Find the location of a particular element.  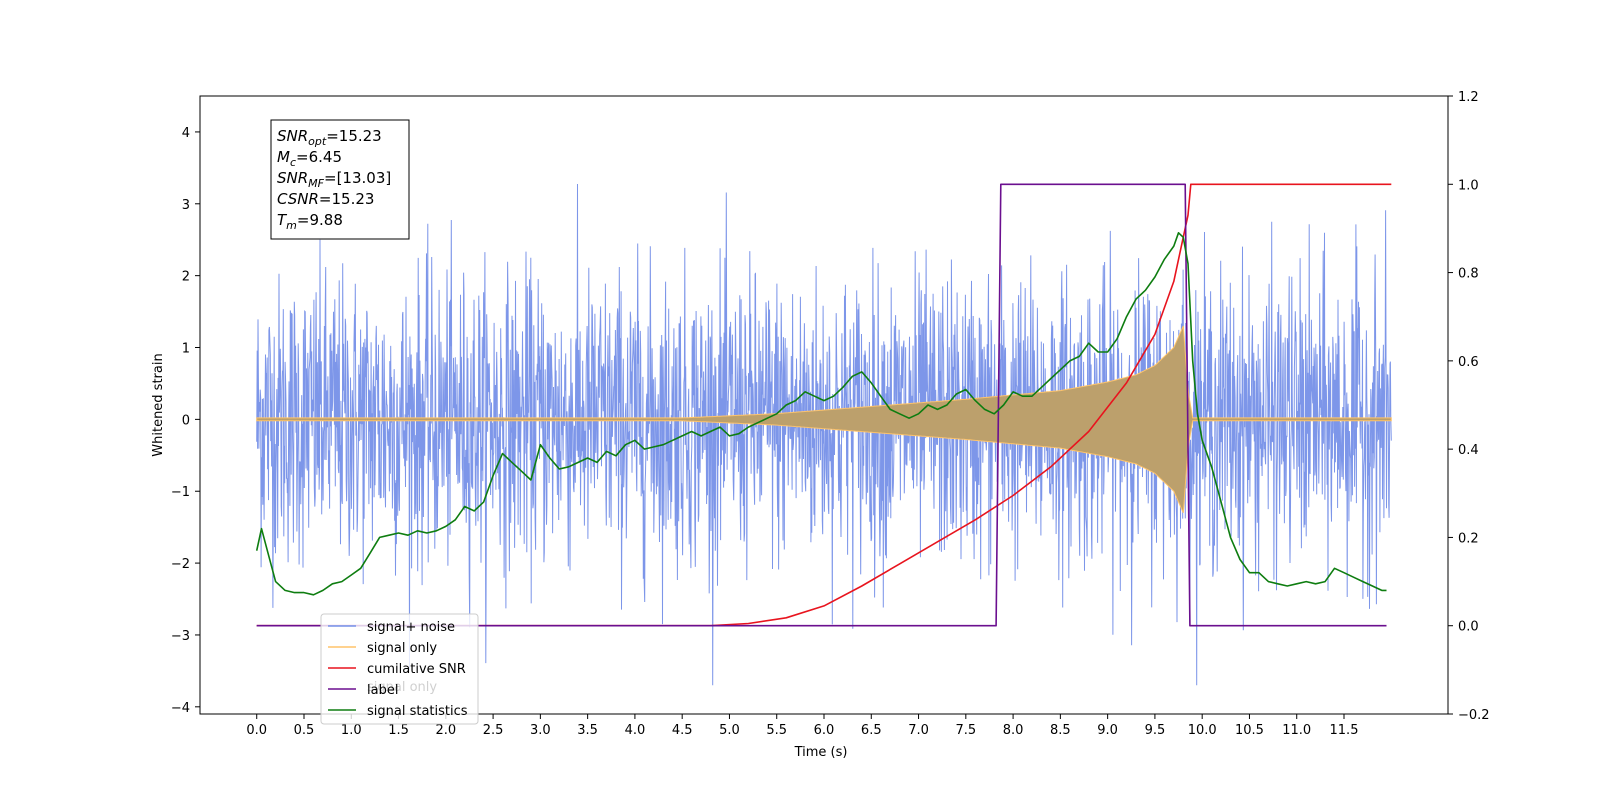

x-tick-label: 5.0 is located at coordinates (729, 730).